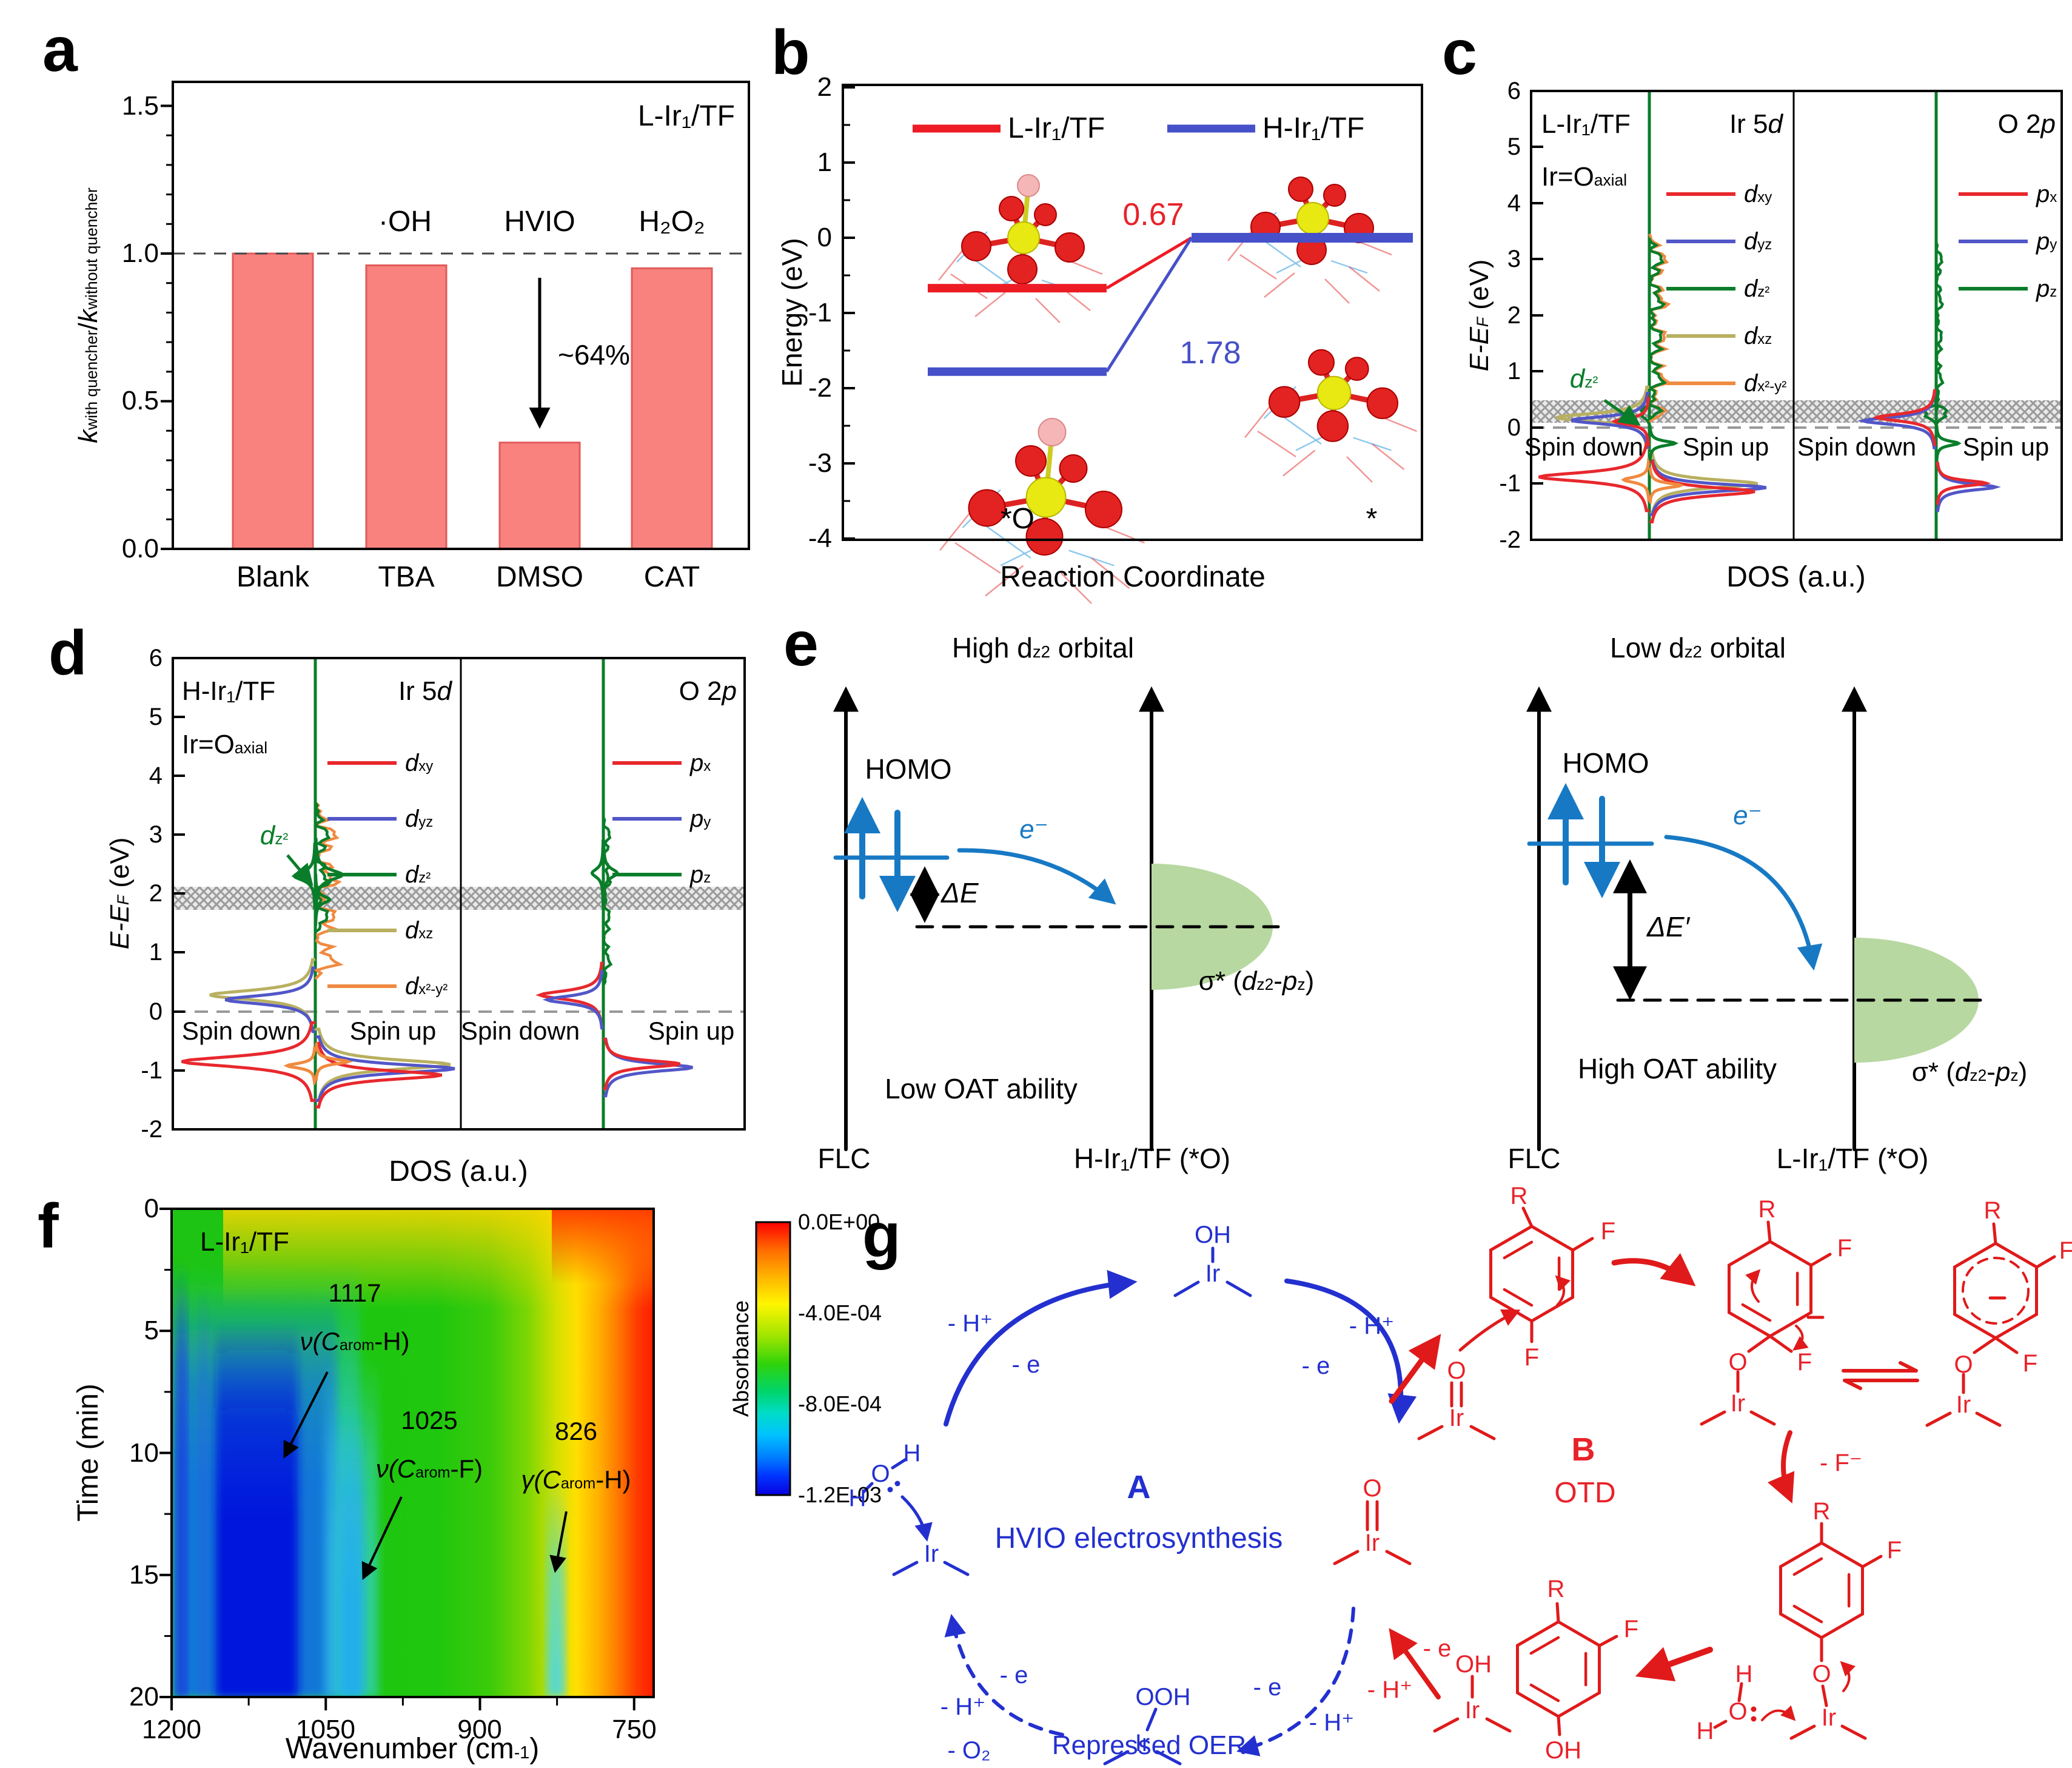 This screenshot has width=2072, height=1768. Describe the element at coordinates (2046, 194) in the screenshot. I see `c-legend-px: px` at that location.